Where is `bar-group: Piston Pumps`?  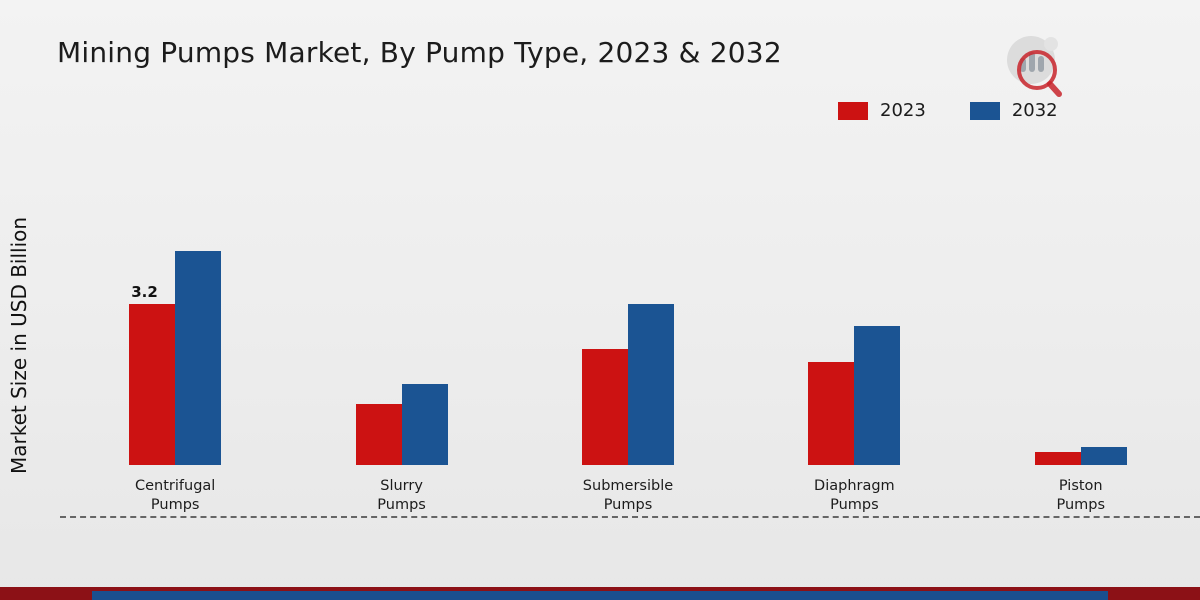
bar-group: Piston Pumps is located at coordinates (1080, 374).